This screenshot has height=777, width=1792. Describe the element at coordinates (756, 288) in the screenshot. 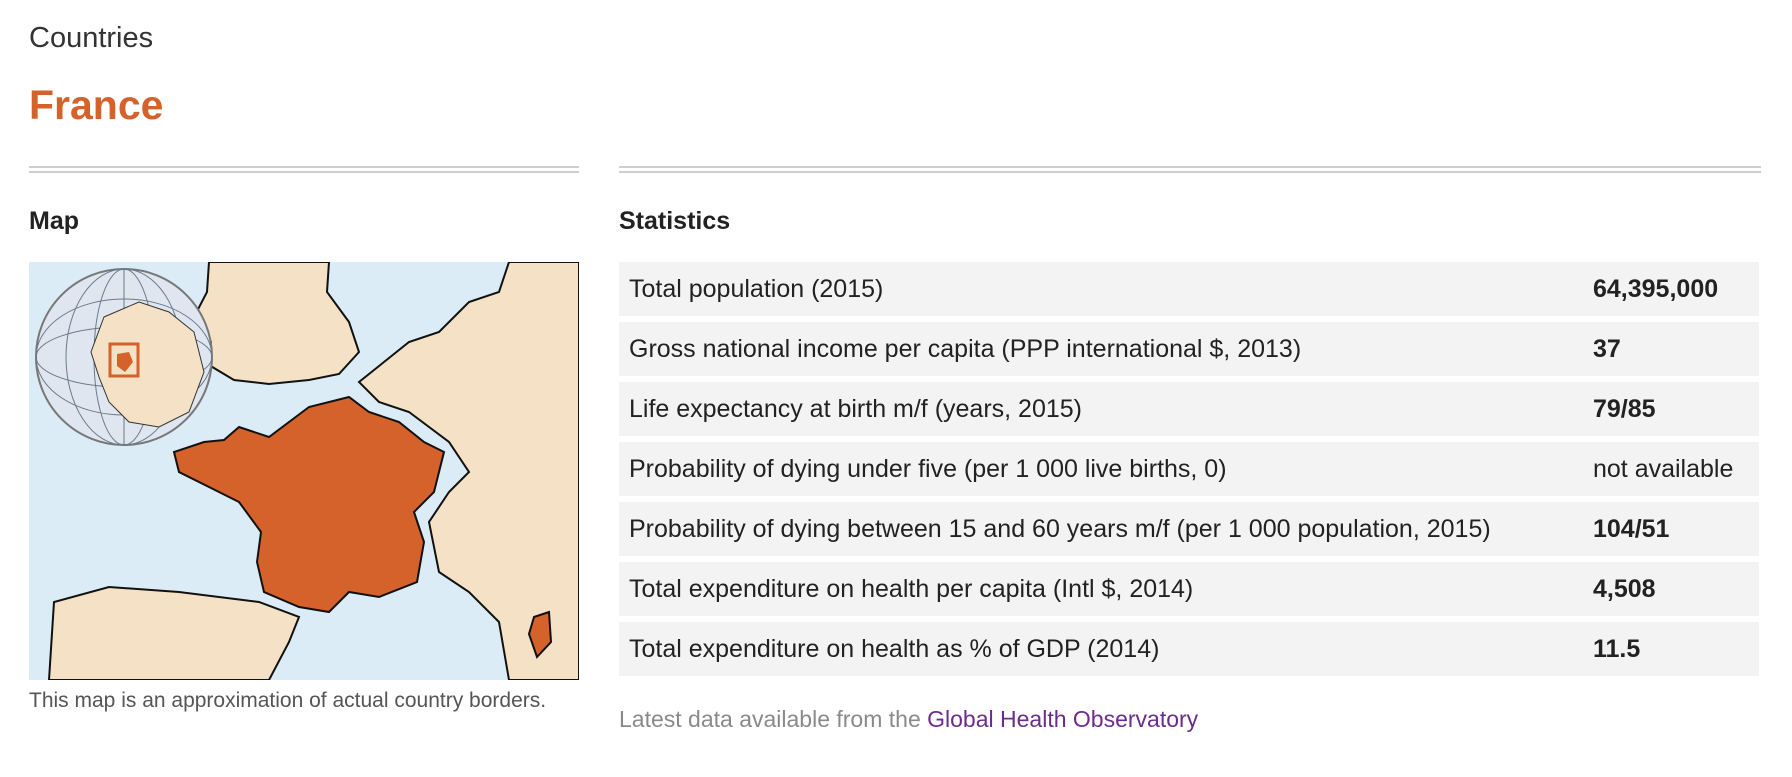

I see `stat-label: Total population (2015)` at that location.